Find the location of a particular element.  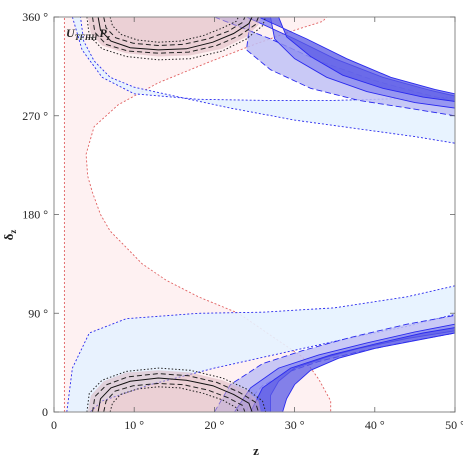

chart-annotation: UTFHH Pz is located at coordinates (88, 34).